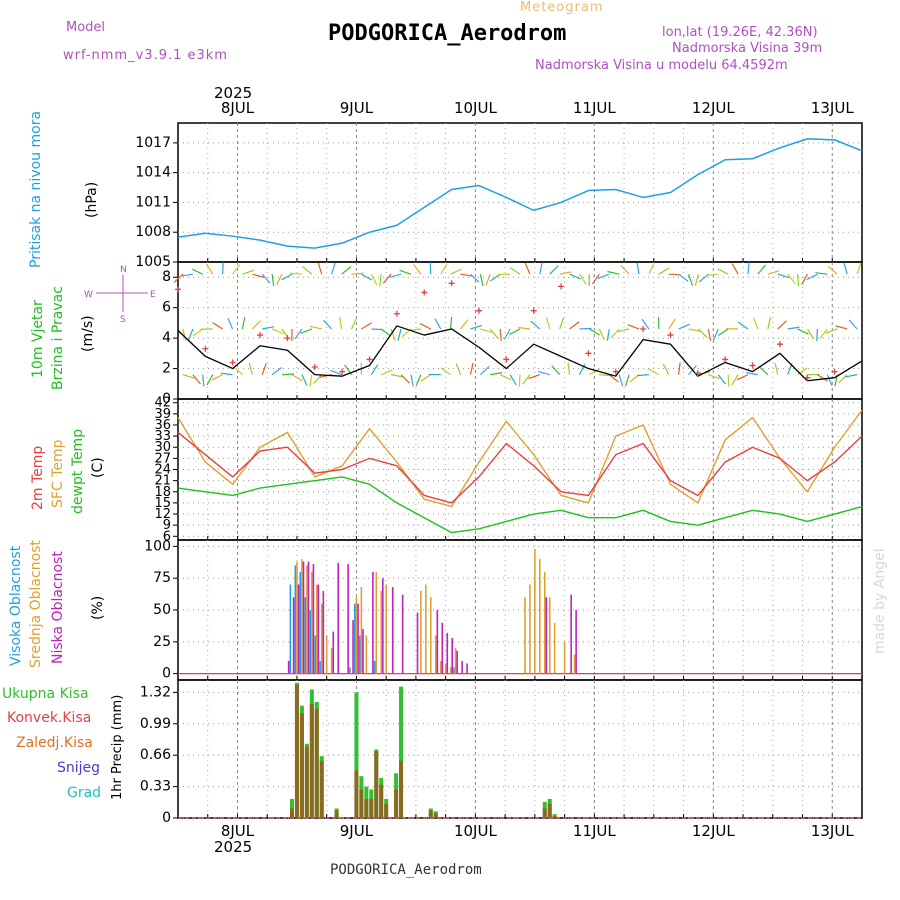 The image size is (900, 900). I want to click on y-tick-label-temperature: 21, so click(162, 481).